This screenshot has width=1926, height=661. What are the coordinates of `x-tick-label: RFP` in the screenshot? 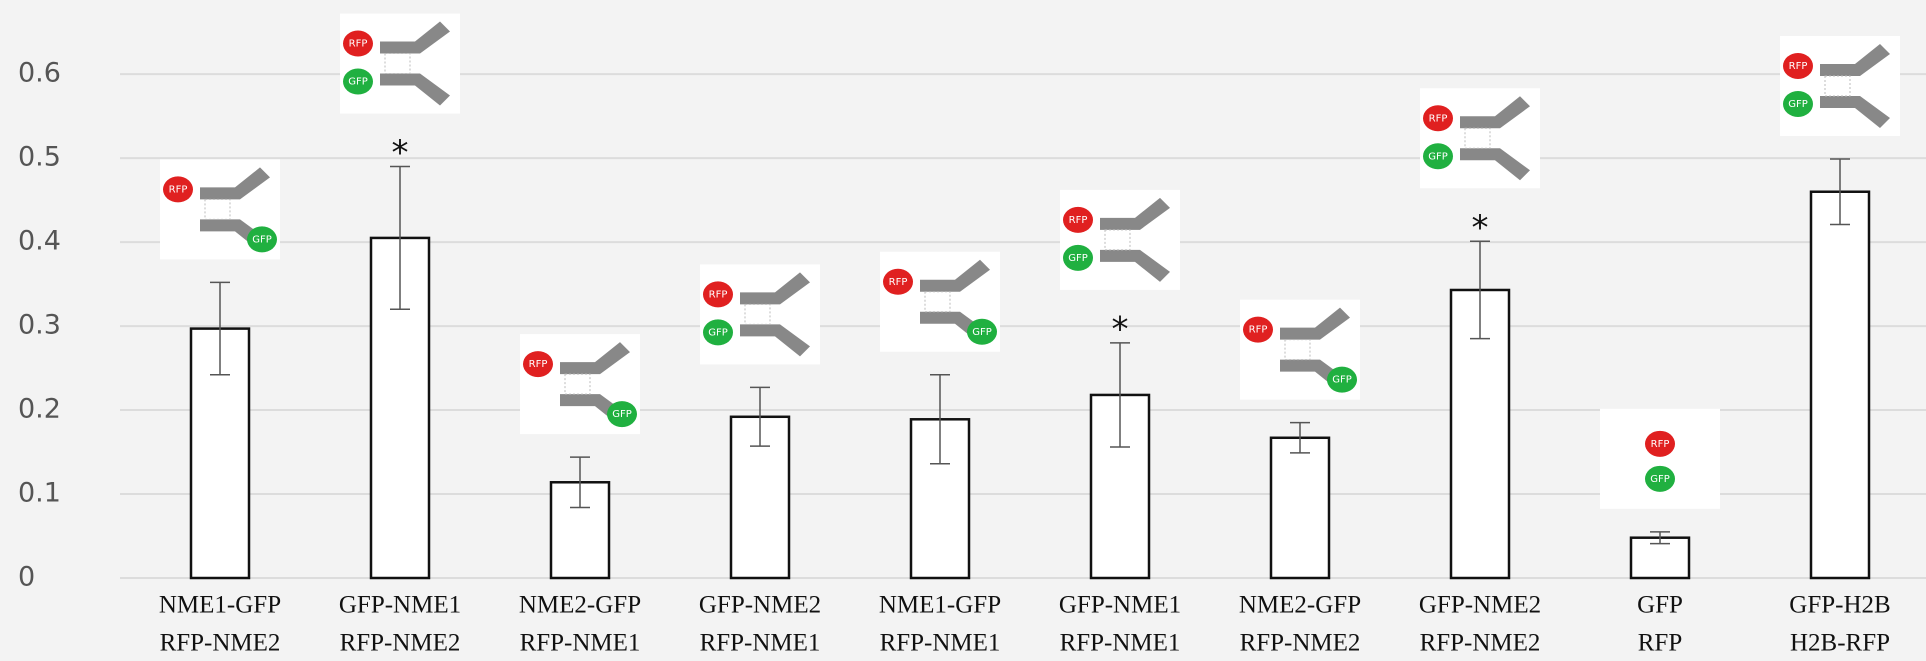 It's located at (1660, 643).